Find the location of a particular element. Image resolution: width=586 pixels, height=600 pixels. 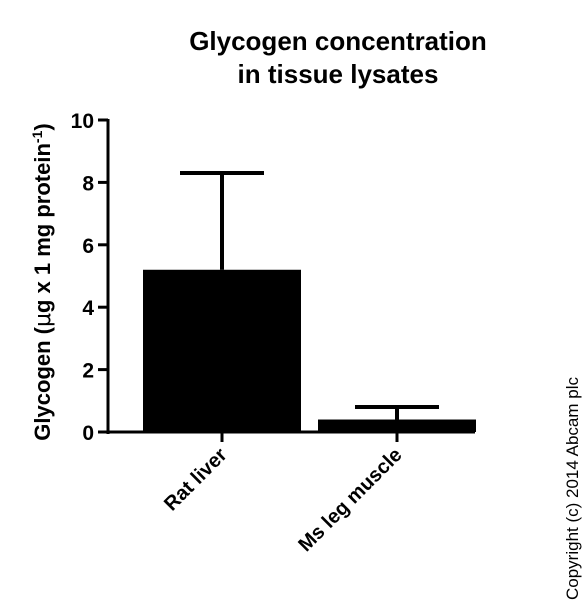

y-axis-label-mid: g x 1 mg protein is located at coordinates (42, 228).